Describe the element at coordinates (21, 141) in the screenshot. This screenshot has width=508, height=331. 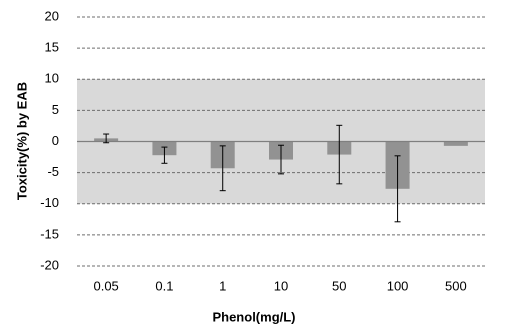
I see `y-axis-title: Toxicity(%) by EAB` at that location.